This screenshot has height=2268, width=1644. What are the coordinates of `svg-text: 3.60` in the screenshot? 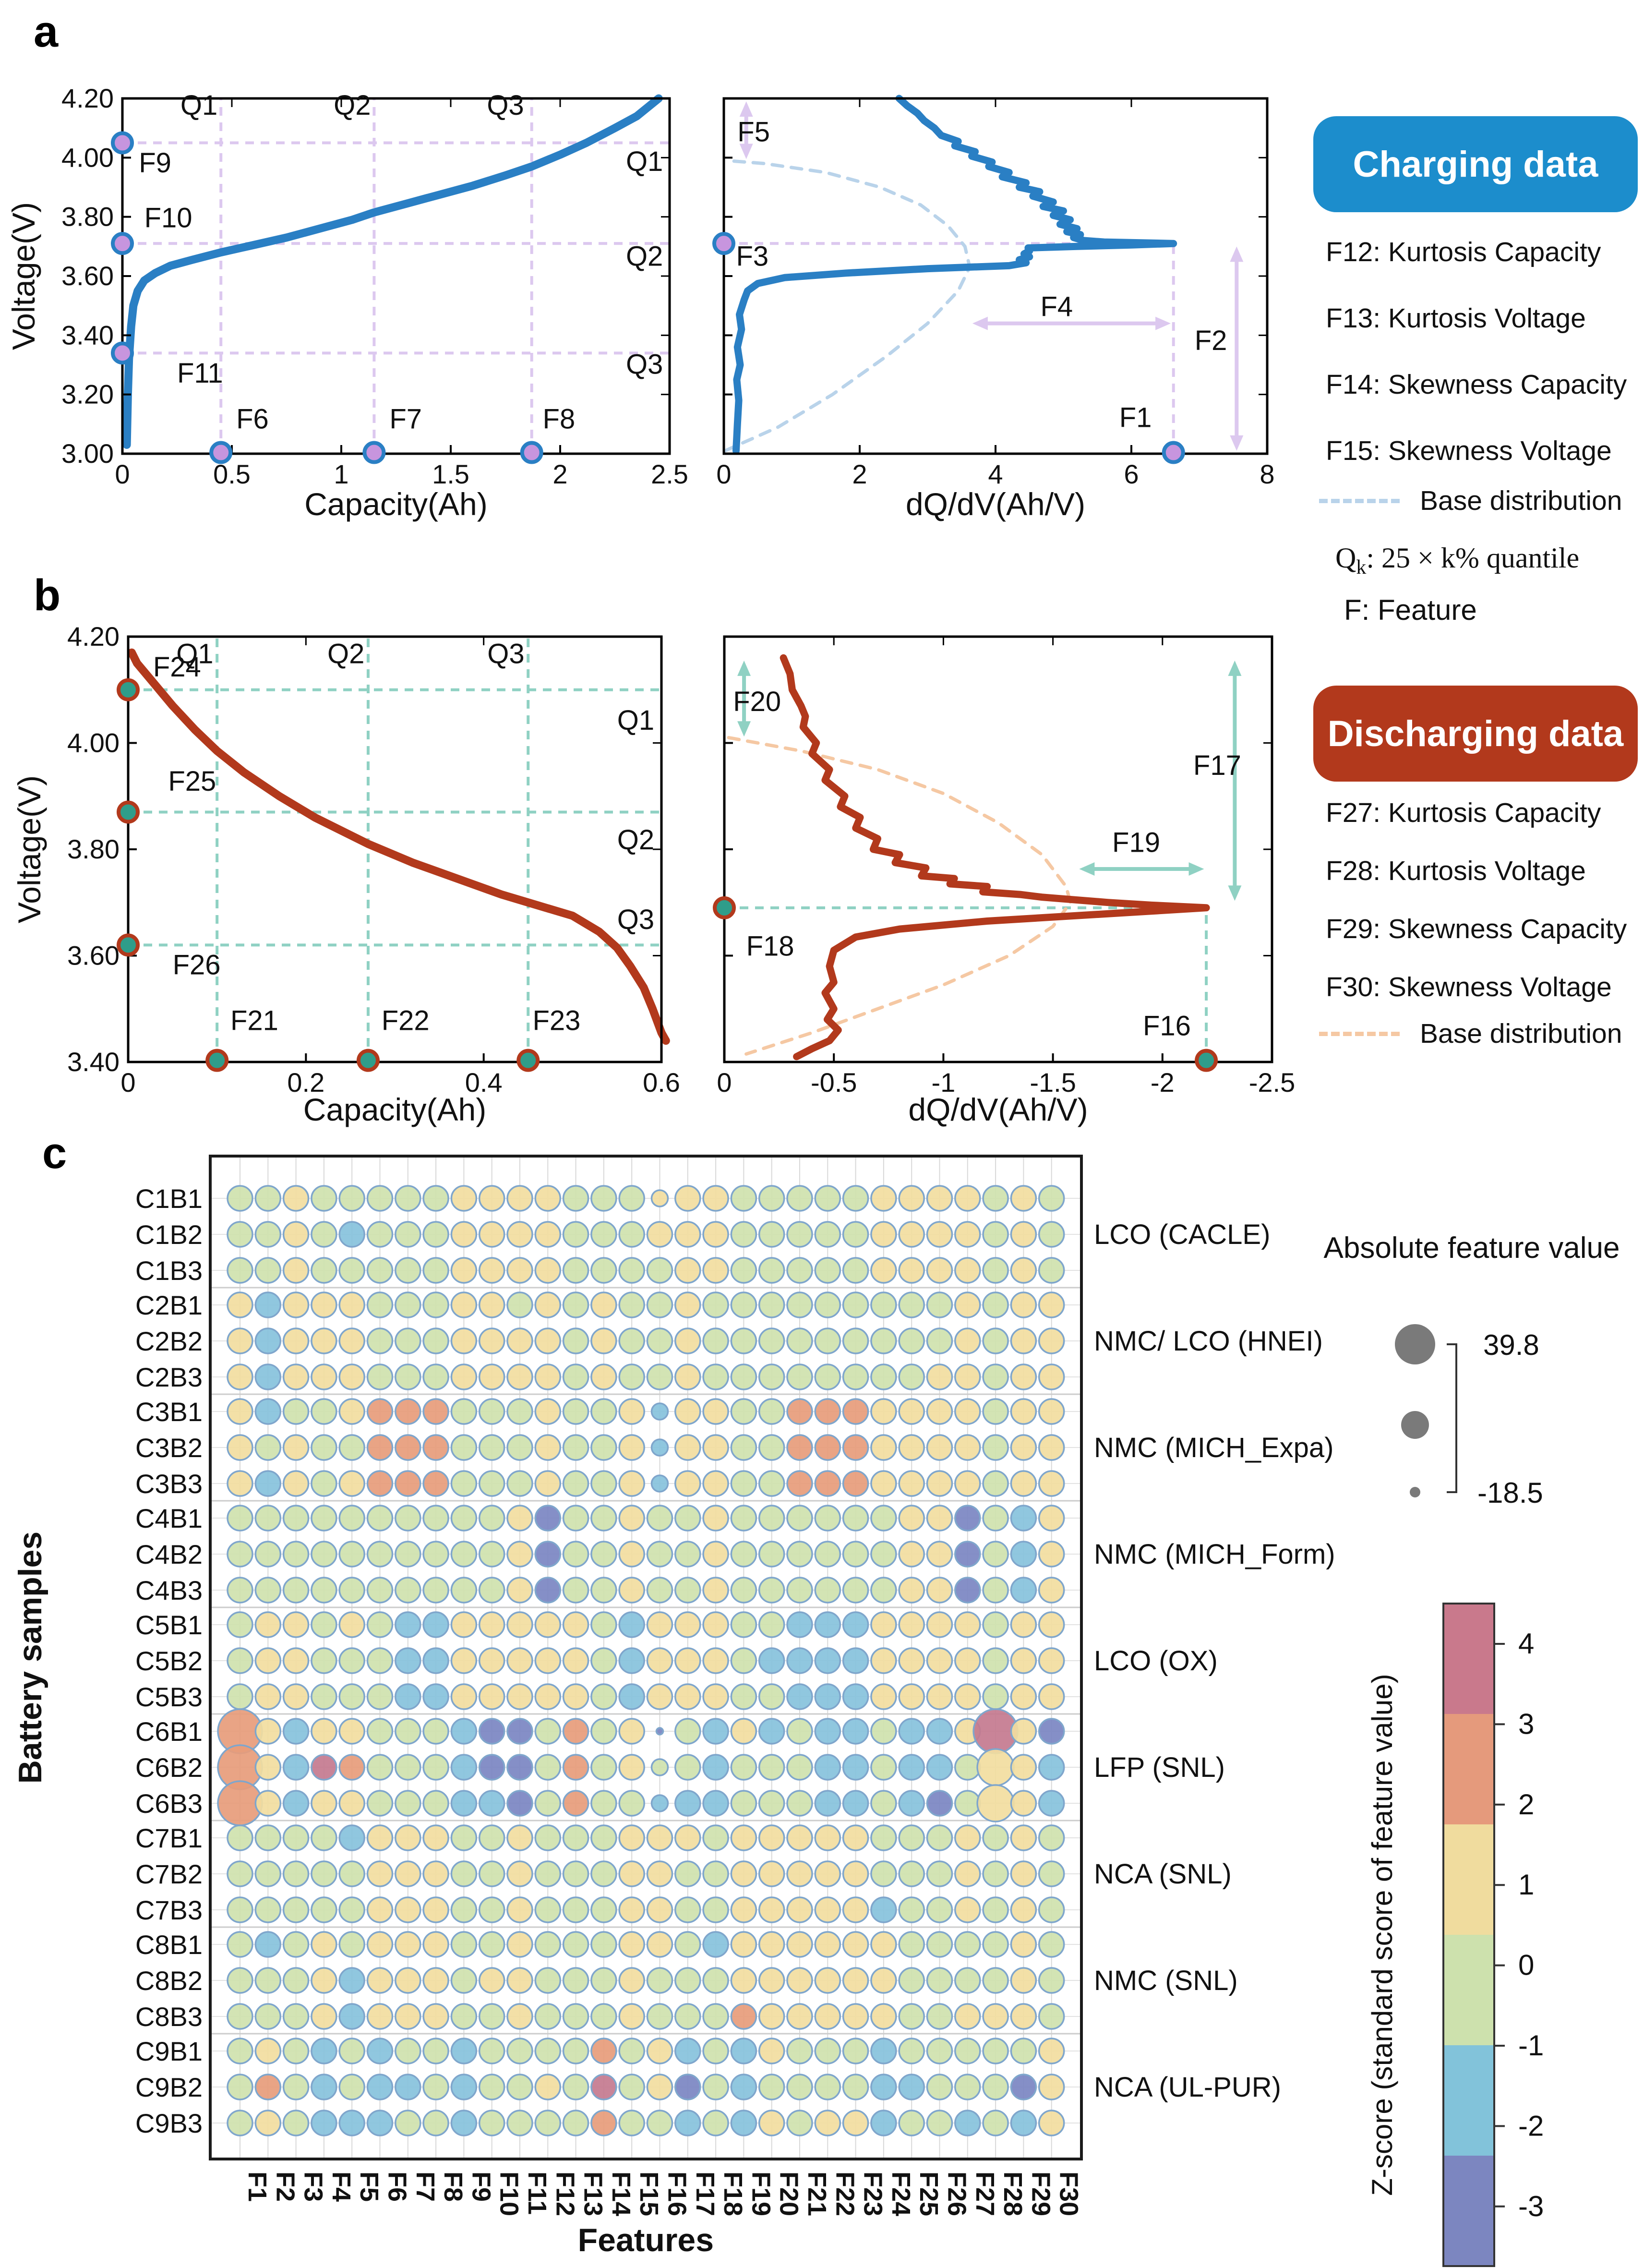 It's located at (87, 276).